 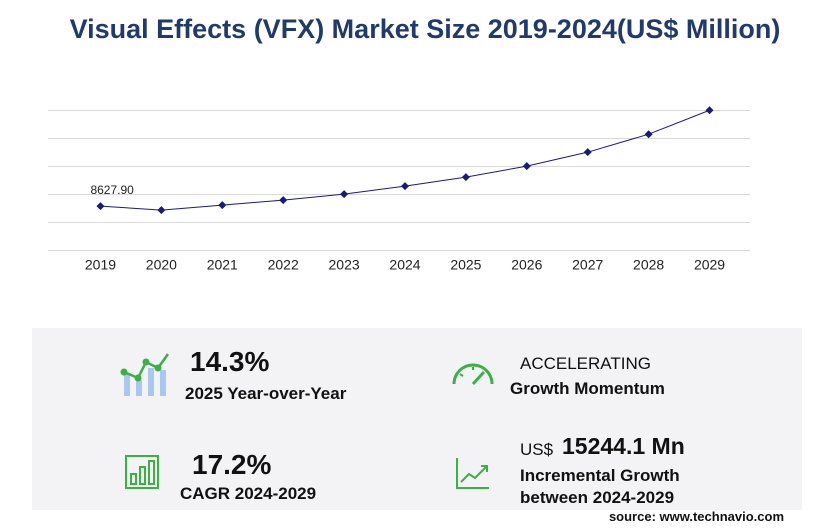 What do you see at coordinates (142, 472) in the screenshot?
I see `cagr-icon` at bounding box center [142, 472].